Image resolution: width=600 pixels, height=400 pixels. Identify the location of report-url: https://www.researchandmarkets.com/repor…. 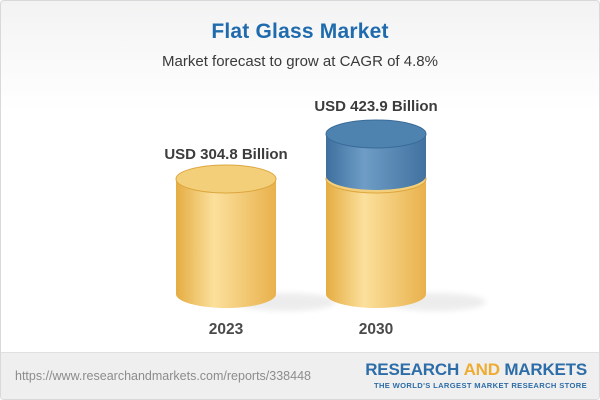
(163, 376).